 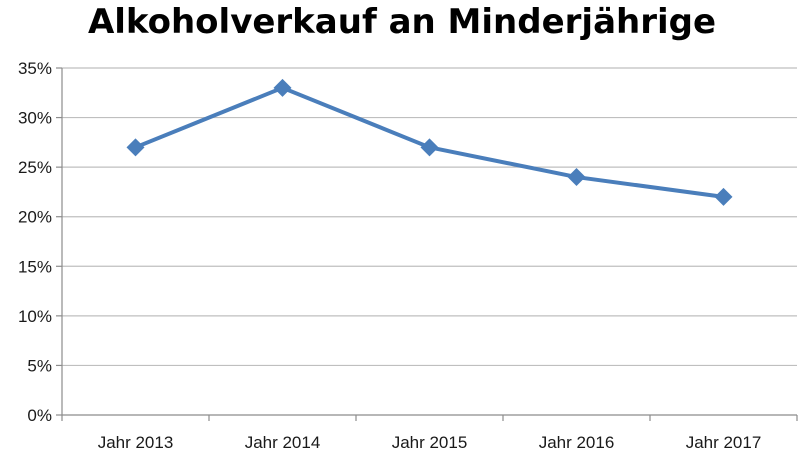 I want to click on y-tick-label: 35%, so click(x=35, y=68).